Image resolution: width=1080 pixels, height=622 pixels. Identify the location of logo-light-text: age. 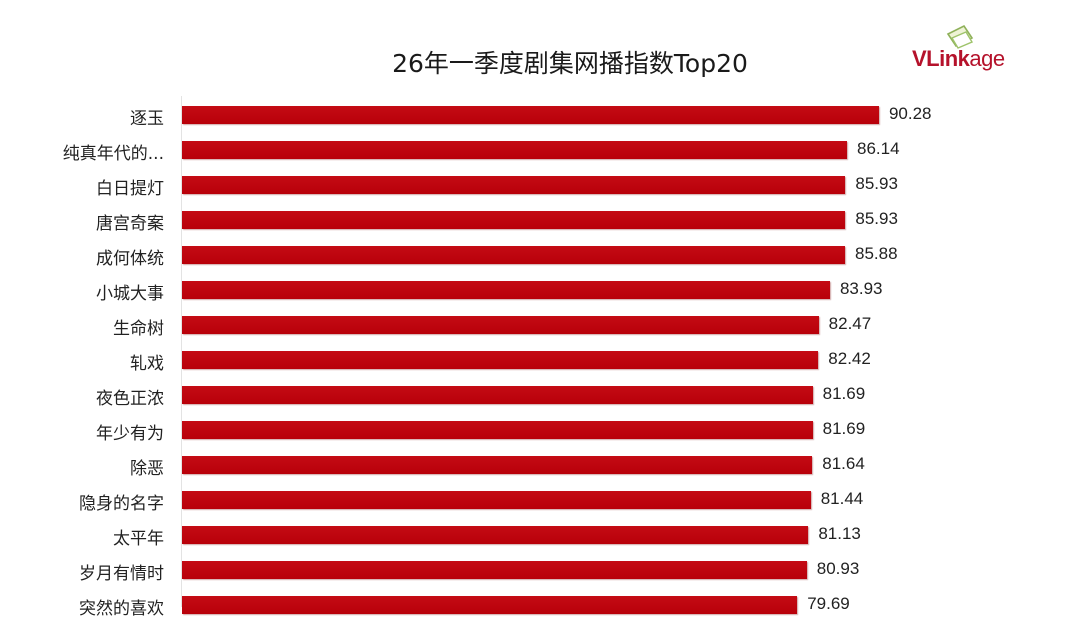
(987, 58).